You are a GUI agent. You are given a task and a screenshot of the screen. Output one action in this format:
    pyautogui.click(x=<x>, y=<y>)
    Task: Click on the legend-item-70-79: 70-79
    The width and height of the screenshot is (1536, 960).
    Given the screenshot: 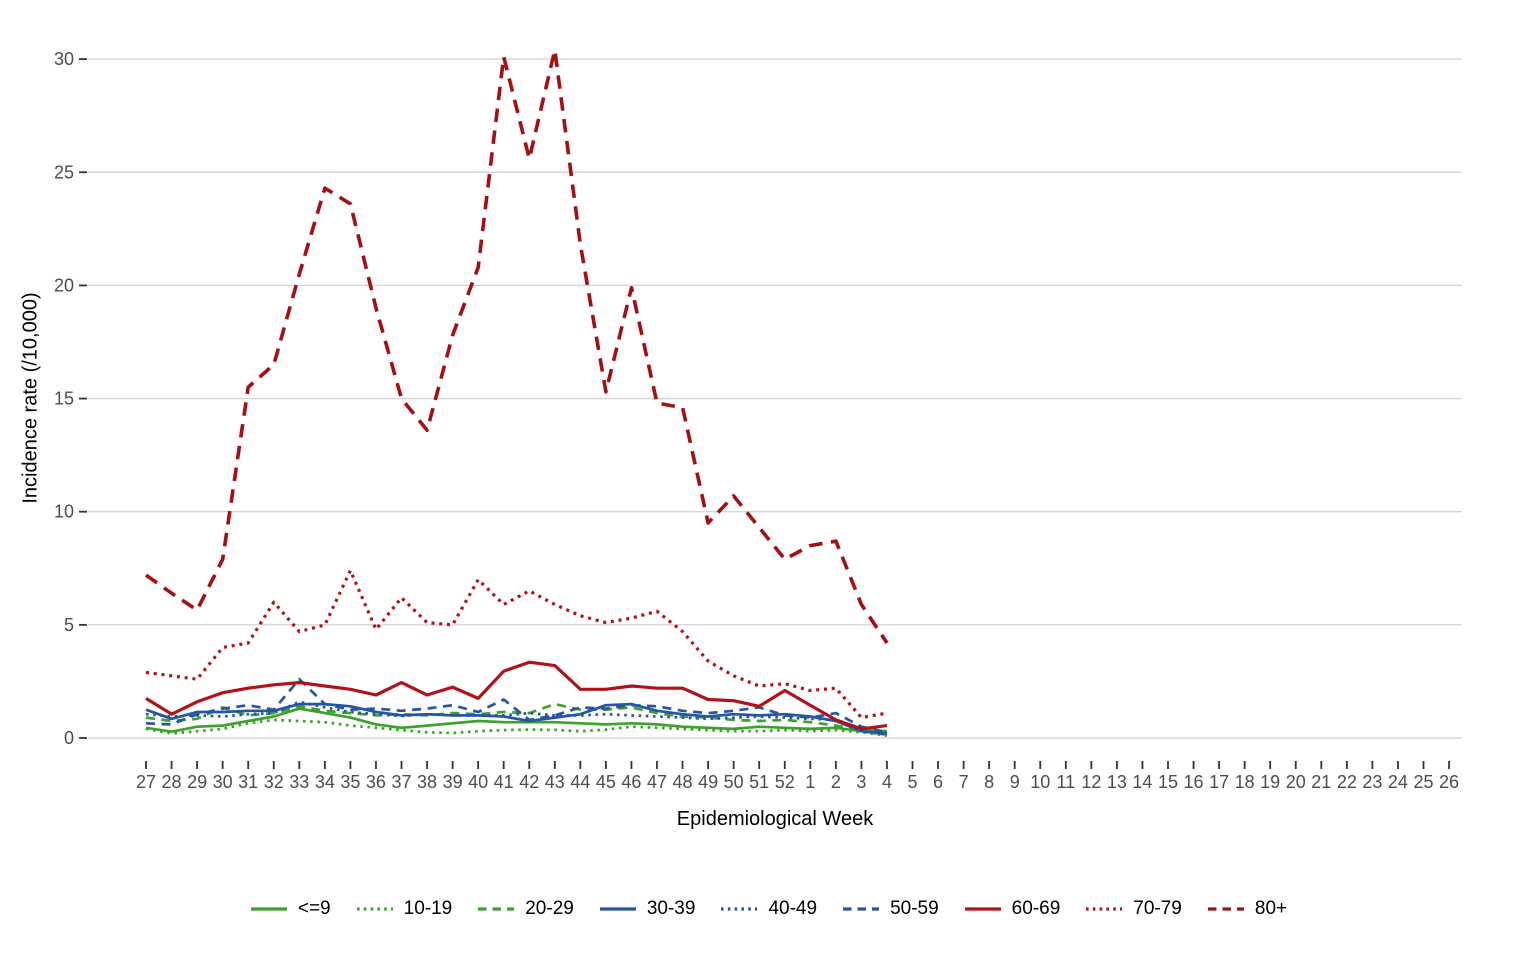 What is the action you would take?
    pyautogui.click(x=1133, y=909)
    